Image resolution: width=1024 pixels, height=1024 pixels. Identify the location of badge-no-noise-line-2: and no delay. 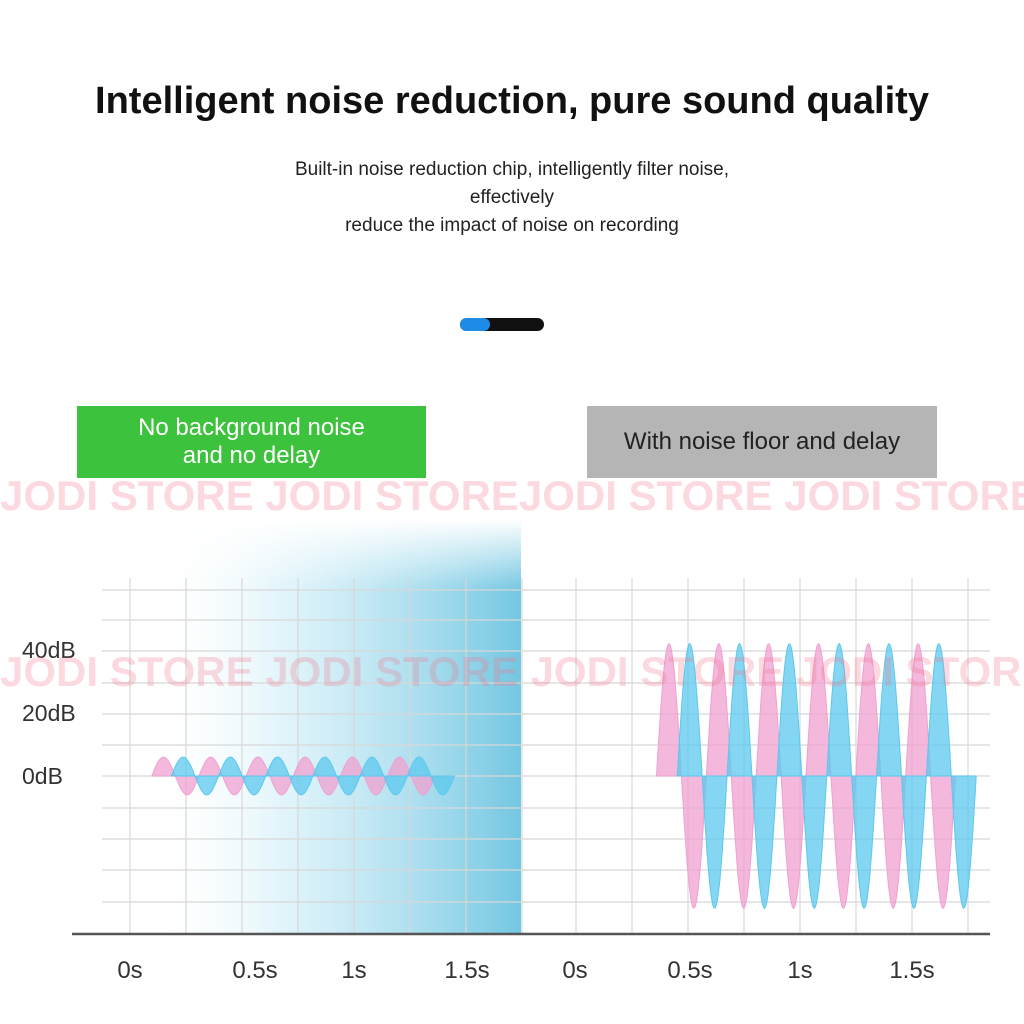
(251, 455).